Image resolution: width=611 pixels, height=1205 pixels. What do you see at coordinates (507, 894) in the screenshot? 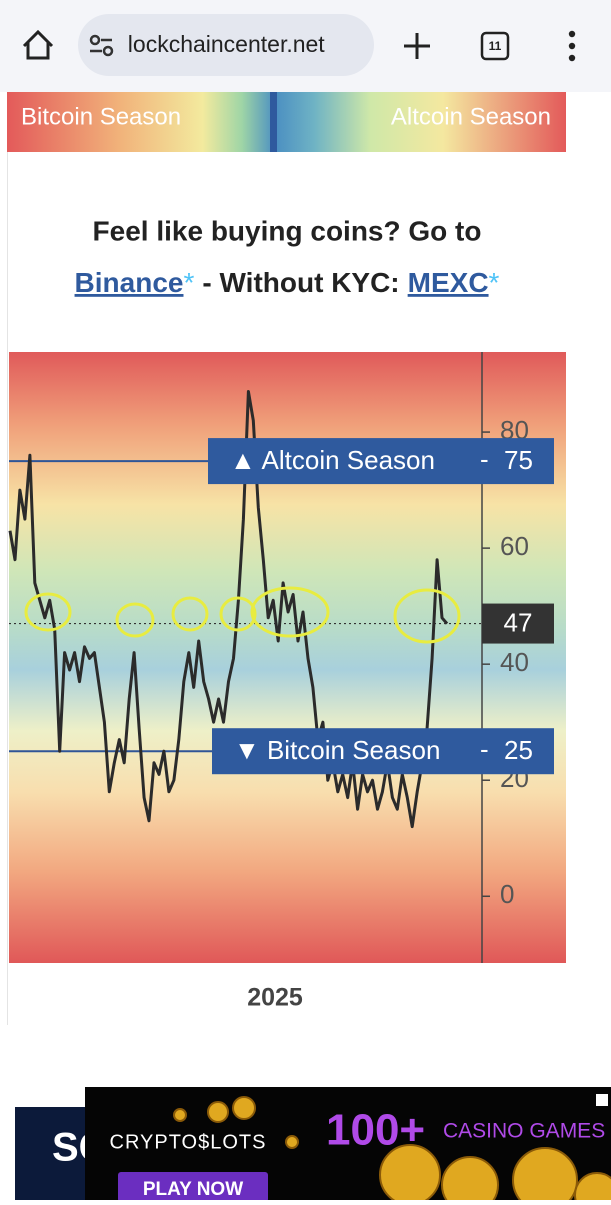
I see `y-tick-label: 0` at bounding box center [507, 894].